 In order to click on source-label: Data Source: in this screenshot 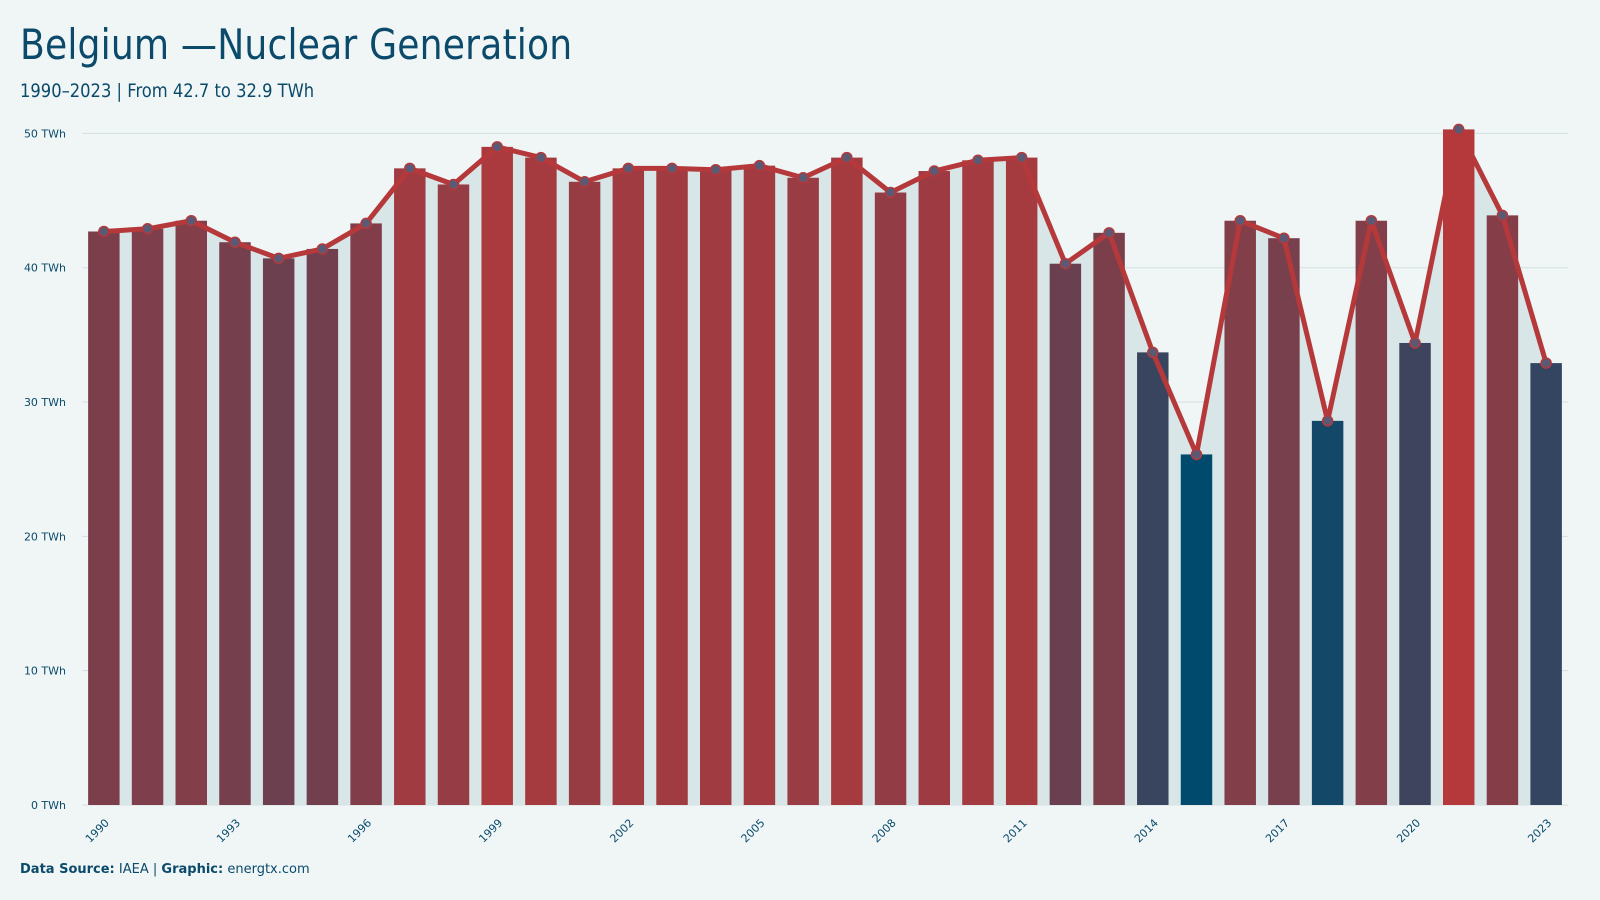, I will do `click(67, 869)`.